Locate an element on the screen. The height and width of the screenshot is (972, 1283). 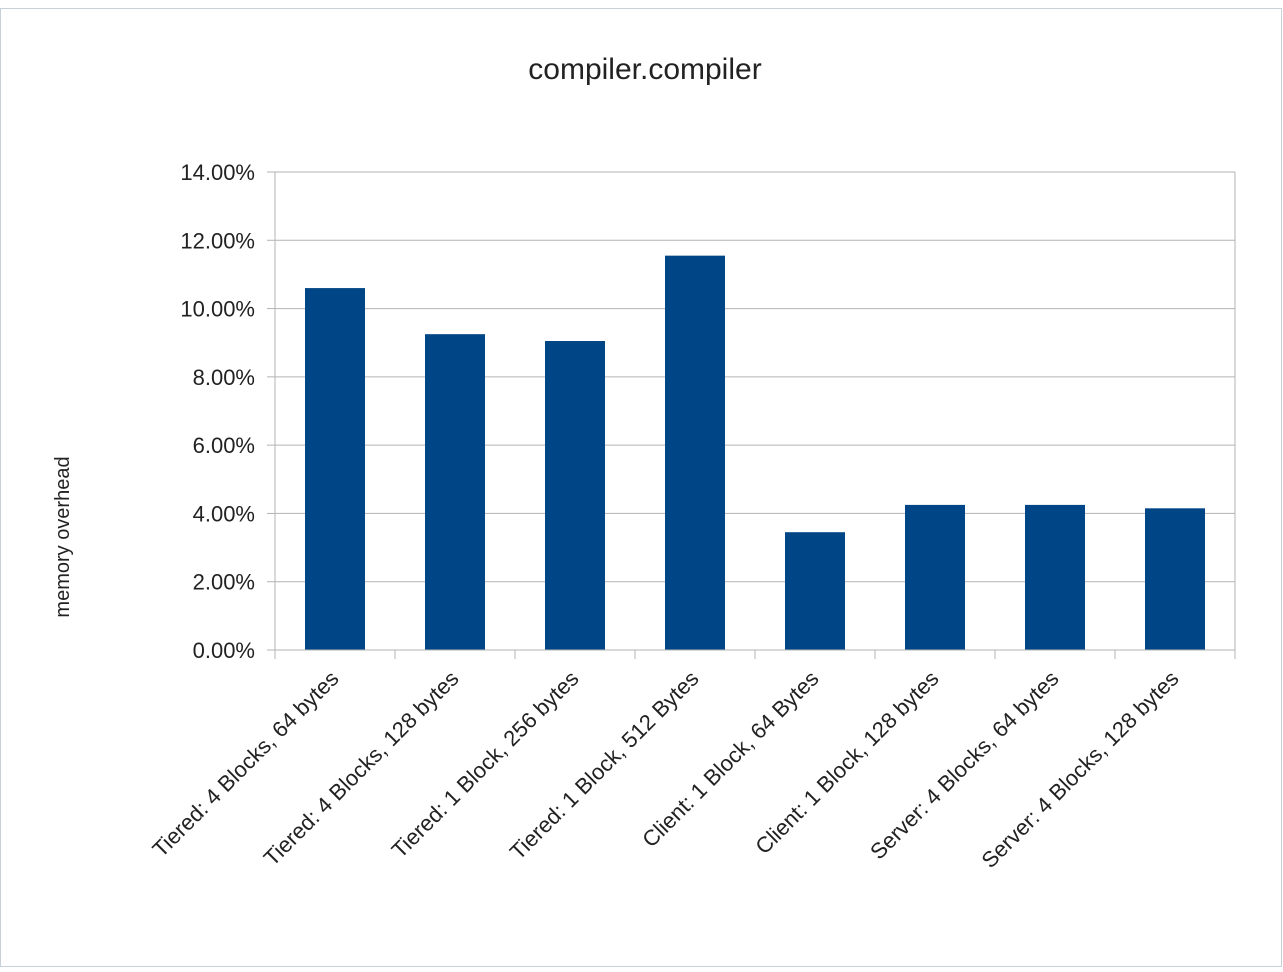
y-tick-label: 10.00% is located at coordinates (217, 309).